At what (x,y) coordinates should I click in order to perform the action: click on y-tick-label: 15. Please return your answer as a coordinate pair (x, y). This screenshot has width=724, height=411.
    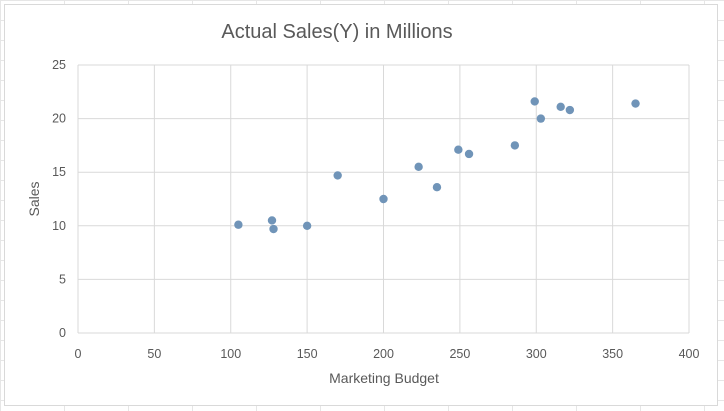
    Looking at the image, I should click on (59, 172).